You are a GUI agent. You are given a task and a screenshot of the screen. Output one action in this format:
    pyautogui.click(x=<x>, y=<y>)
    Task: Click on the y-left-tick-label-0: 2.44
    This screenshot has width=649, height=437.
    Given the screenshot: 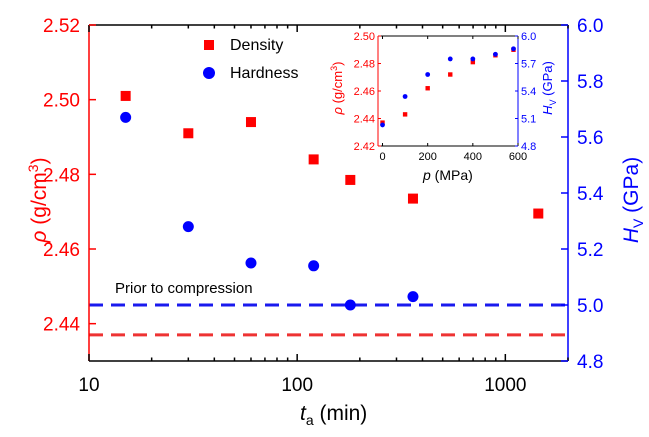 What is the action you would take?
    pyautogui.click(x=61, y=325)
    